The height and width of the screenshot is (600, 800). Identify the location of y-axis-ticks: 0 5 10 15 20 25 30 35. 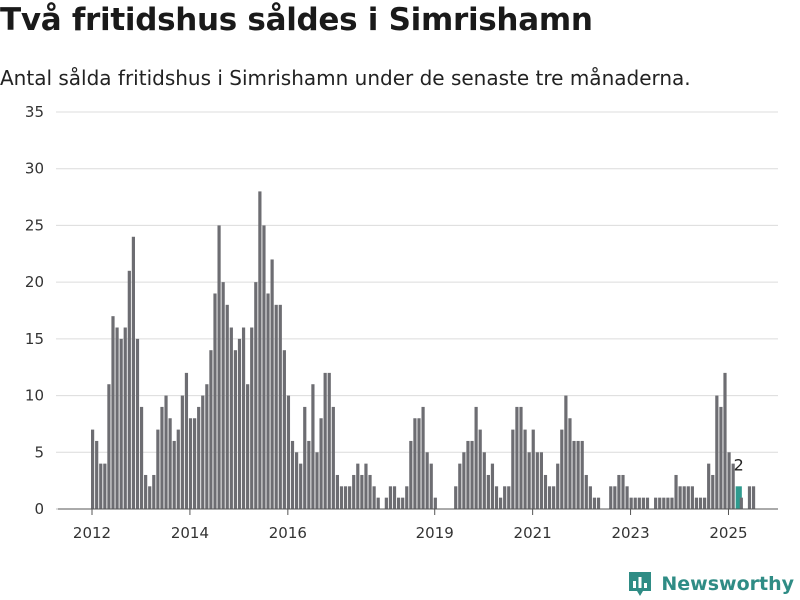
(34, 310).